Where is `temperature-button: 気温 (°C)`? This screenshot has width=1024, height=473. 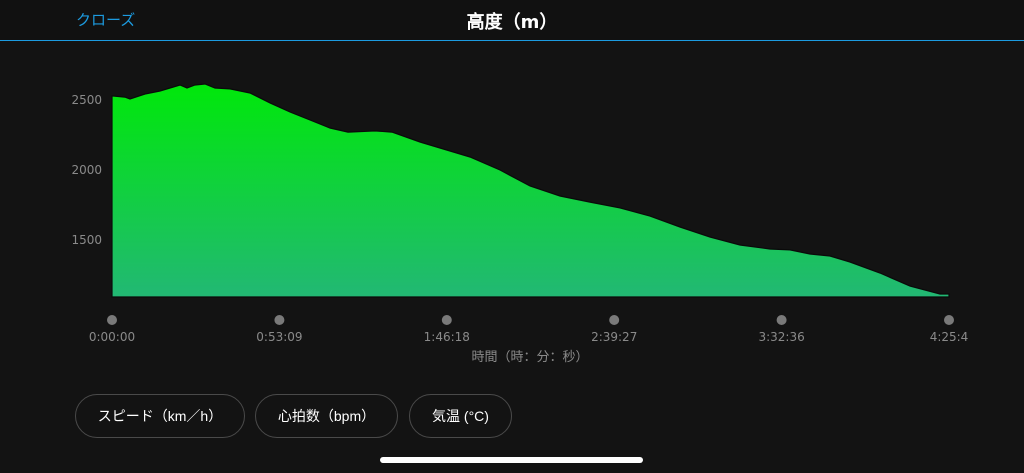 temperature-button: 気温 (°C) is located at coordinates (460, 416).